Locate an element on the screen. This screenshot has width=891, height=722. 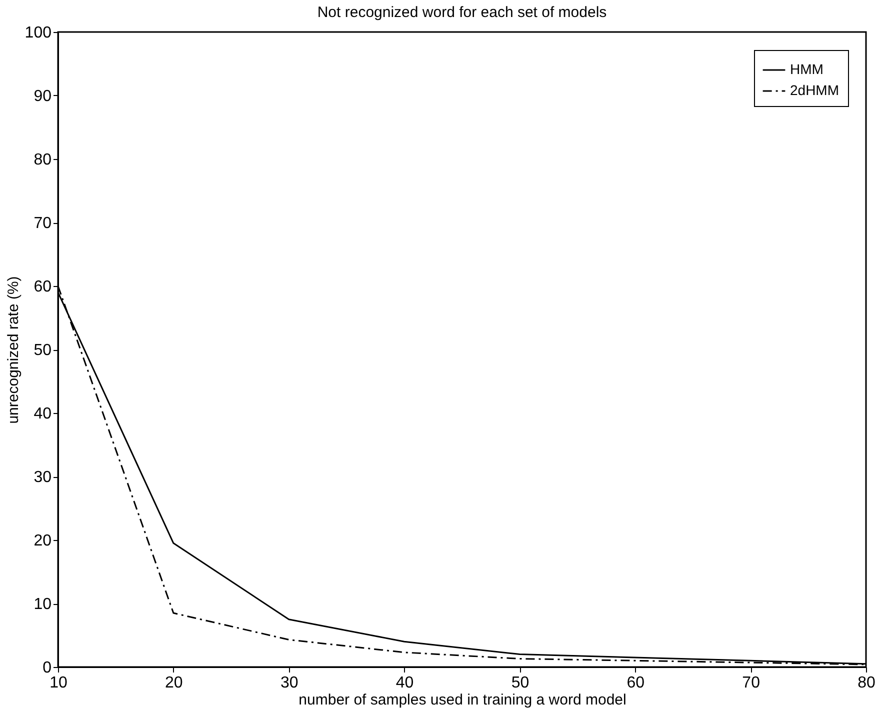
y-tick-label: 40 is located at coordinates (43, 414).